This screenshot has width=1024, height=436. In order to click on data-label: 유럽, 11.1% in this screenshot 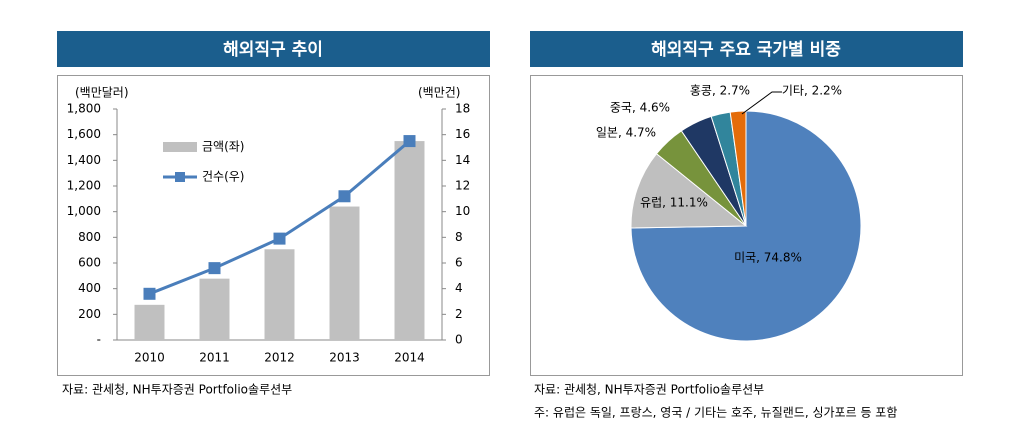, I will do `click(674, 203)`.